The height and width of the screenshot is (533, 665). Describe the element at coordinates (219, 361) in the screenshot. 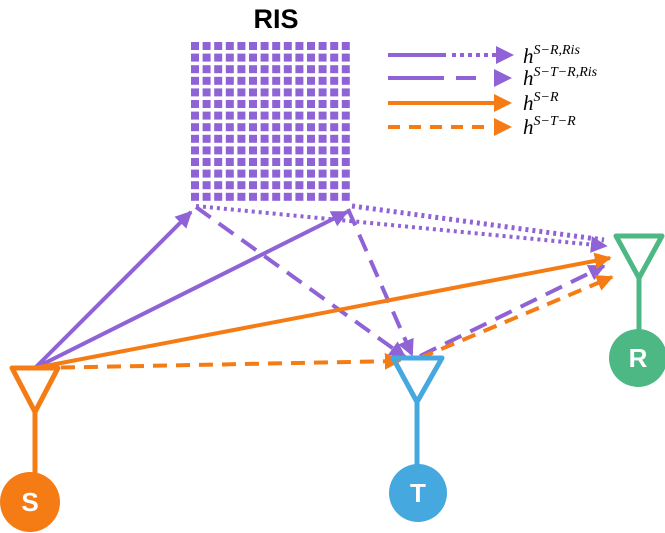

I see `link-s-to-t-dashed` at that location.